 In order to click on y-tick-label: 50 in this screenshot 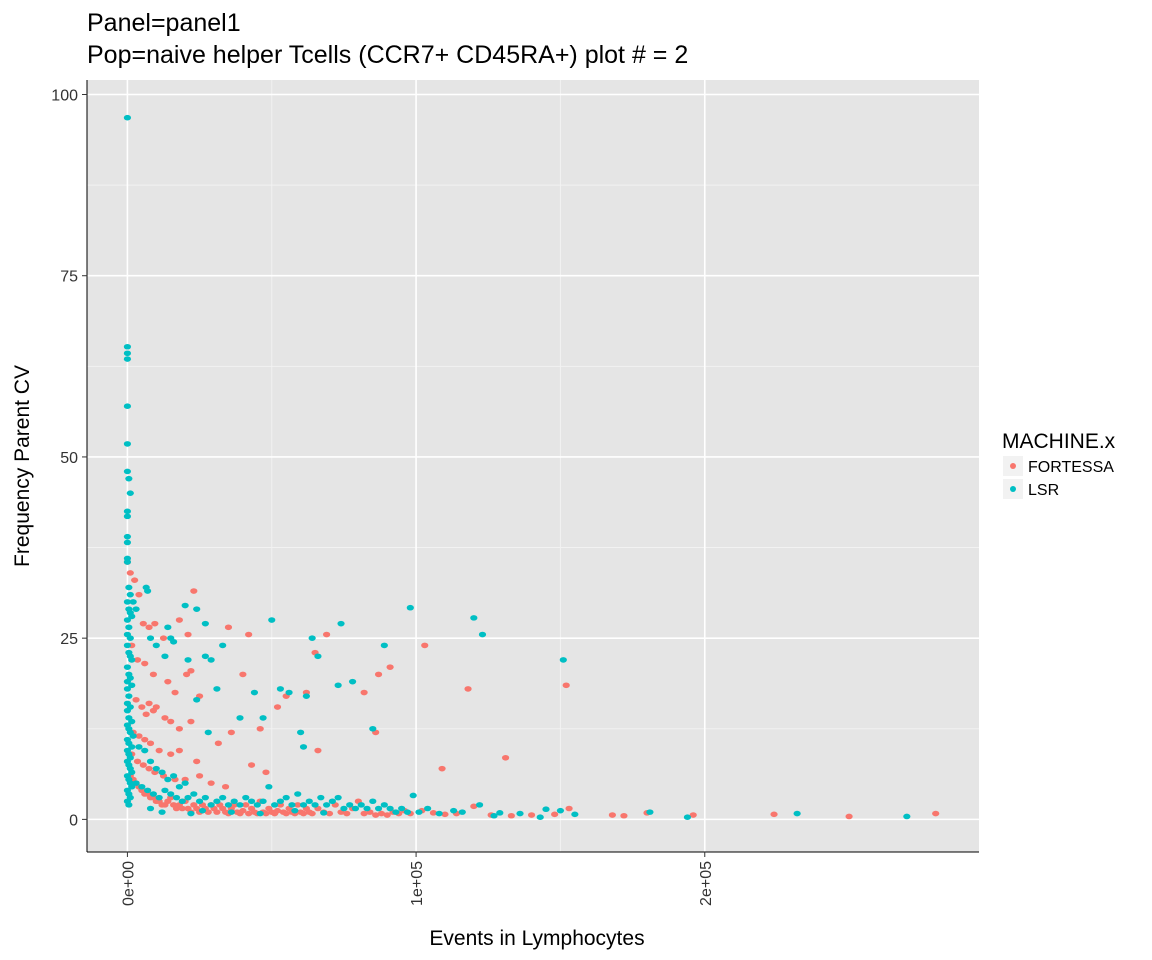, I will do `click(69, 458)`.